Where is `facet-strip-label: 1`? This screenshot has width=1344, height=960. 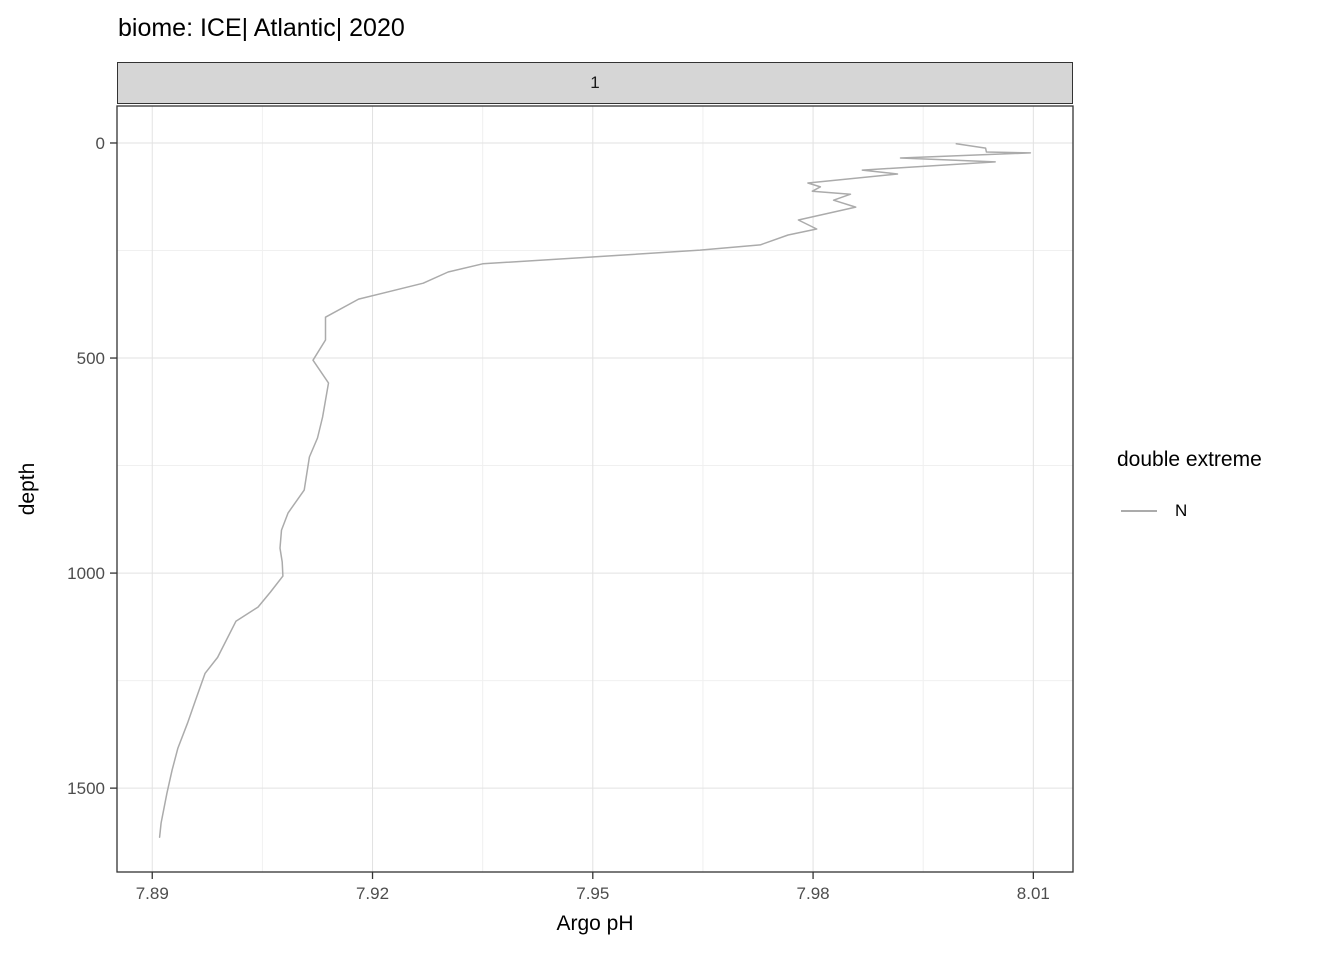 facet-strip-label: 1 is located at coordinates (595, 82).